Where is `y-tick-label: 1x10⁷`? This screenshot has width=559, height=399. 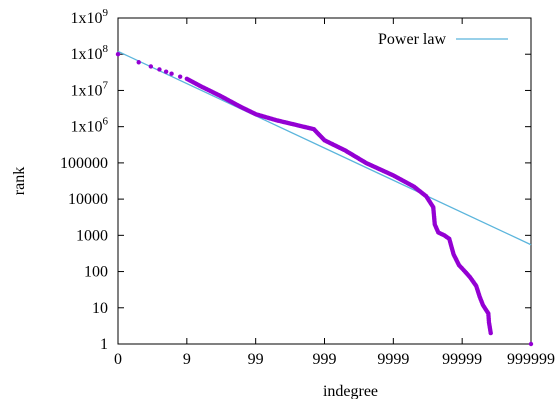 y-tick-label: 1x10⁷ is located at coordinates (90, 89).